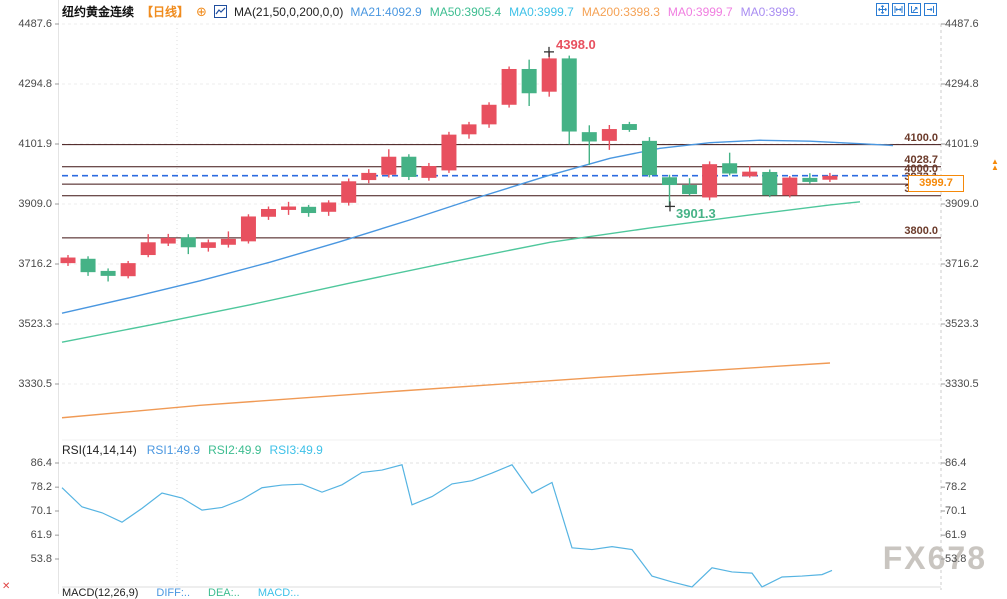 The width and height of the screenshot is (1007, 599). I want to click on rsi-axis-label-left: 78.2, so click(41, 487).